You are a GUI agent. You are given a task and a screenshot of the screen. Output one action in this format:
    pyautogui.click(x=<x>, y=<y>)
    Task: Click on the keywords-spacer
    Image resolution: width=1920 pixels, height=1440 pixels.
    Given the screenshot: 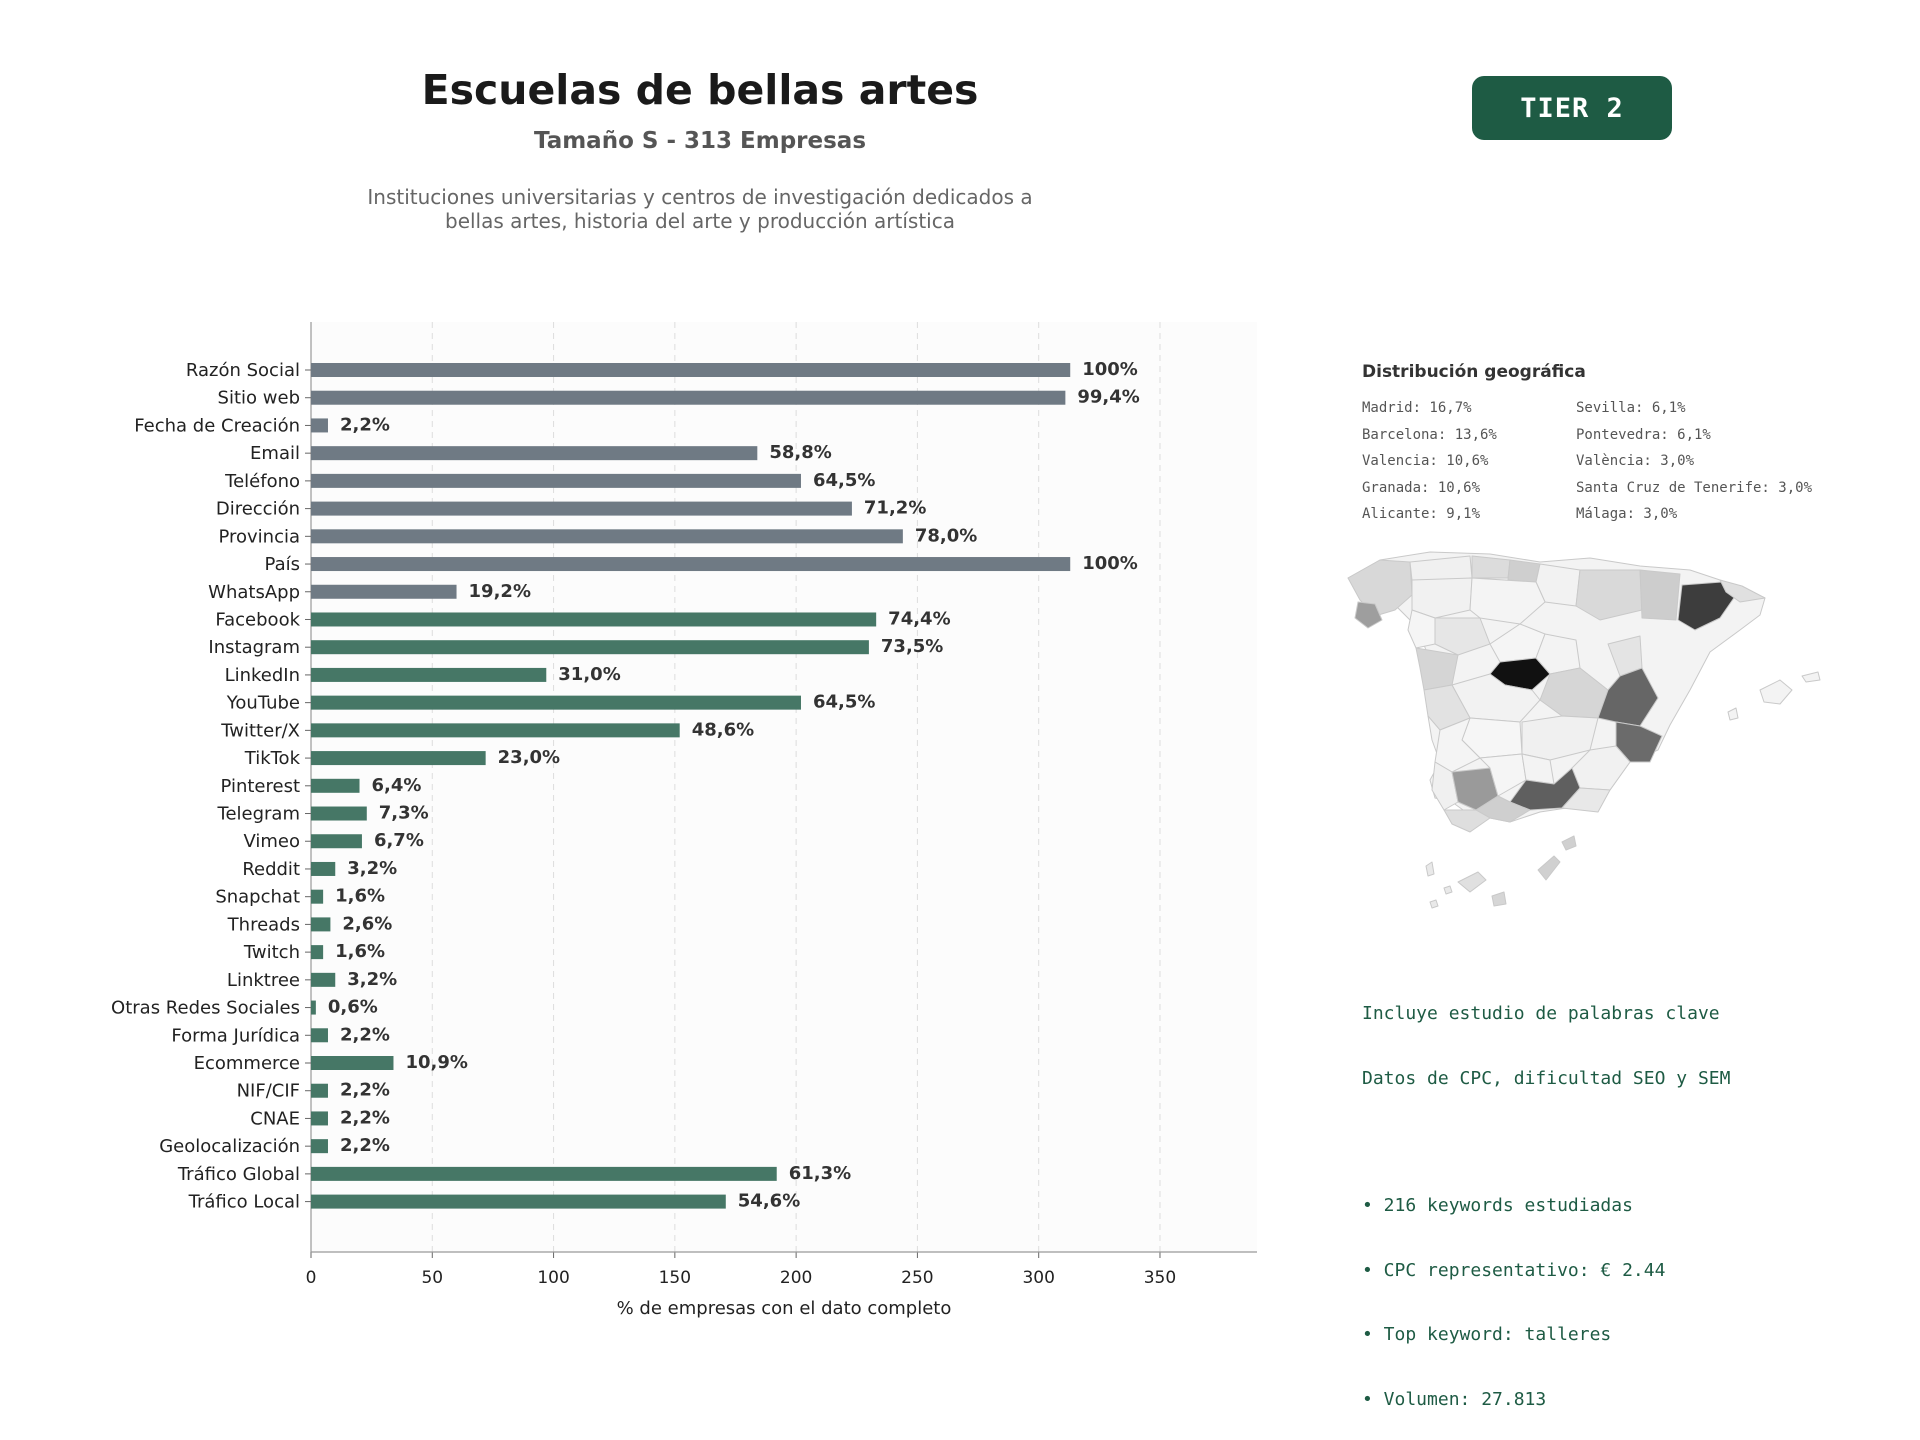 What is the action you would take?
    pyautogui.click(x=1546, y=1142)
    